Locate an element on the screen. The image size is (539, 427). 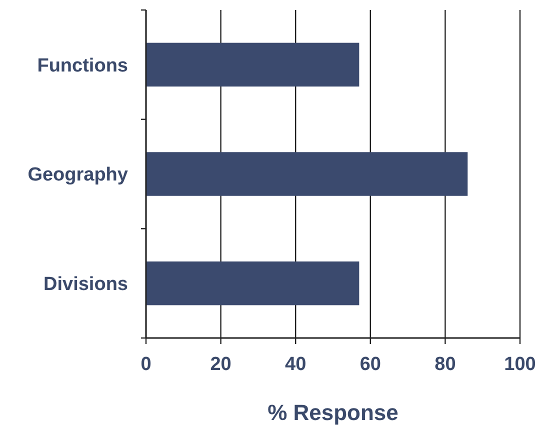
x-tick-label: 60 is located at coordinates (370, 364).